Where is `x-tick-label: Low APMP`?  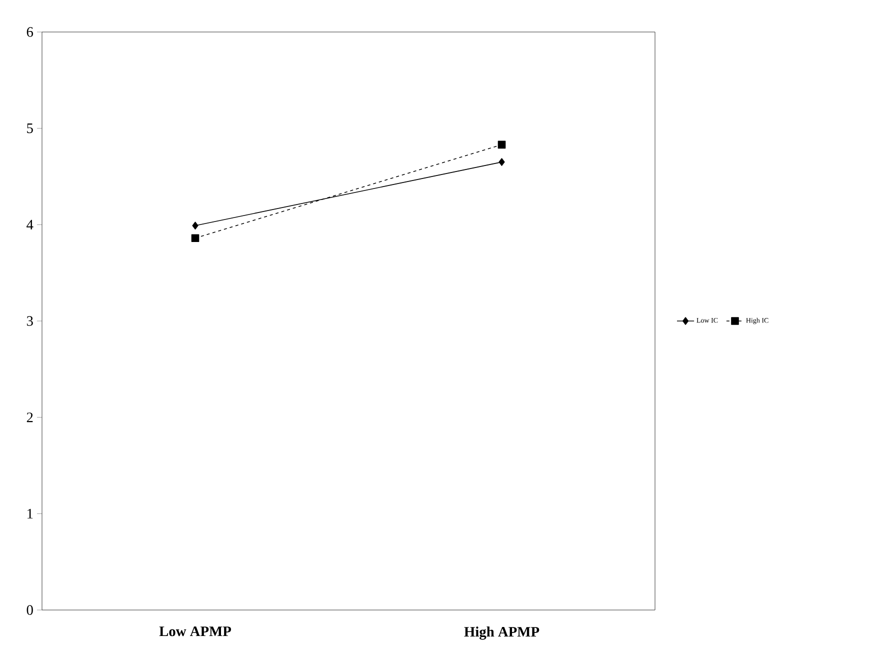
x-tick-label: Low APMP is located at coordinates (195, 631).